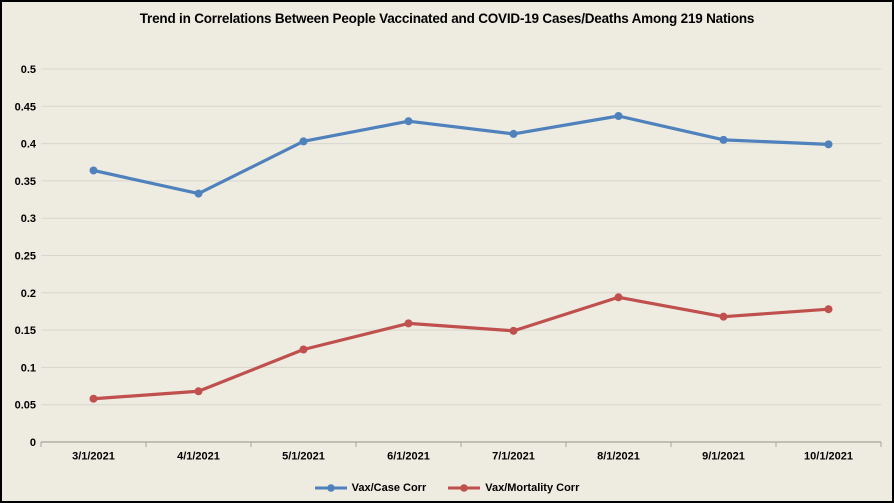 This screenshot has height=503, width=894. What do you see at coordinates (723, 457) in the screenshot?
I see `x-tick-label: 9/1/2021` at bounding box center [723, 457].